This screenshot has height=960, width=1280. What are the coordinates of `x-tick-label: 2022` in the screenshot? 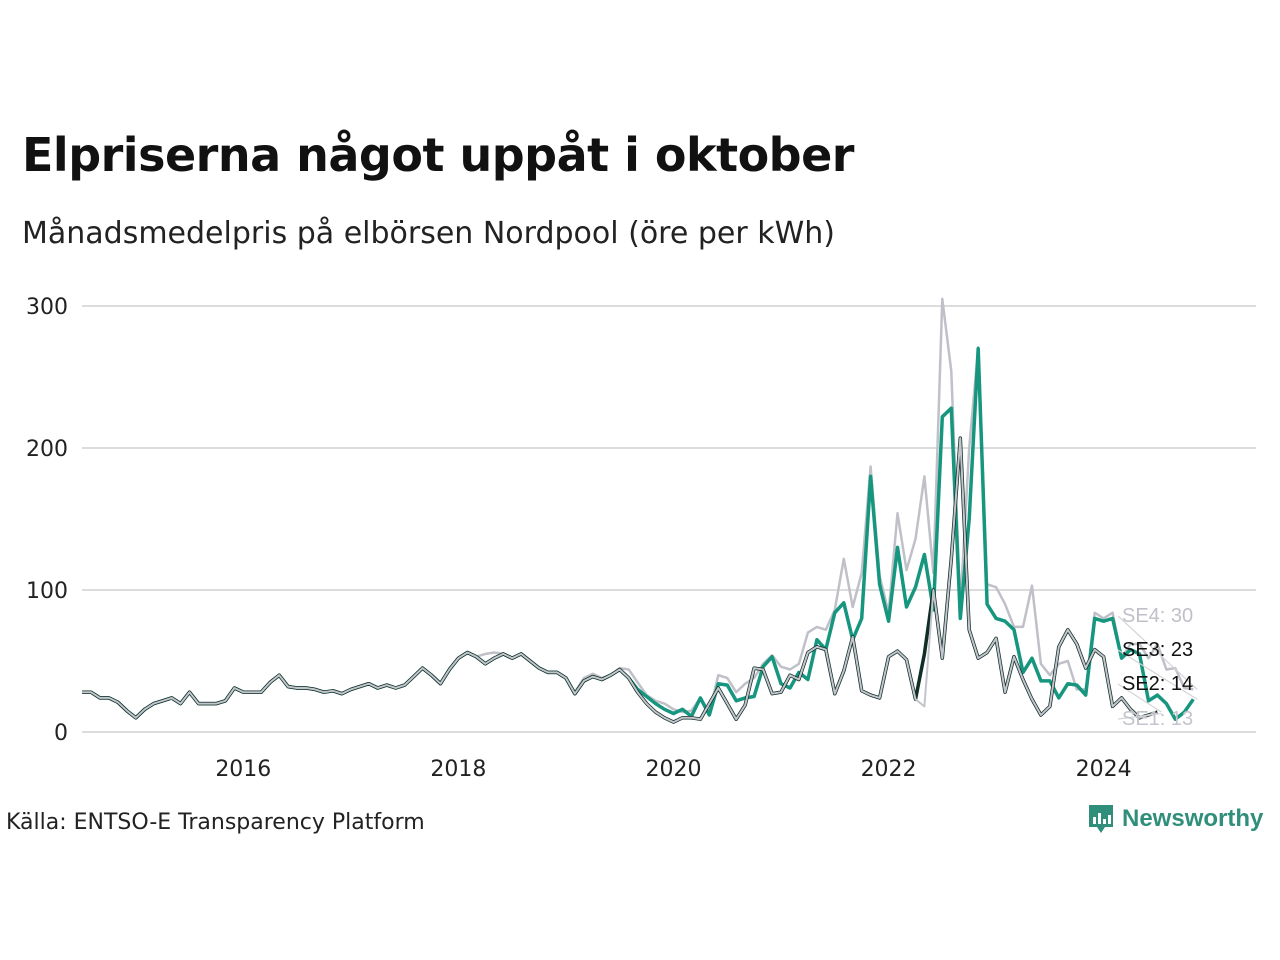 It's located at (889, 769).